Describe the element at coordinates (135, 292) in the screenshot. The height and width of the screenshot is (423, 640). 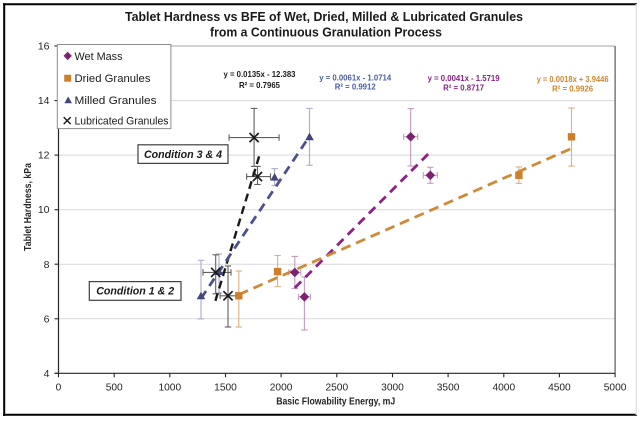
I see `svg-text: Condition 1 & 2` at that location.